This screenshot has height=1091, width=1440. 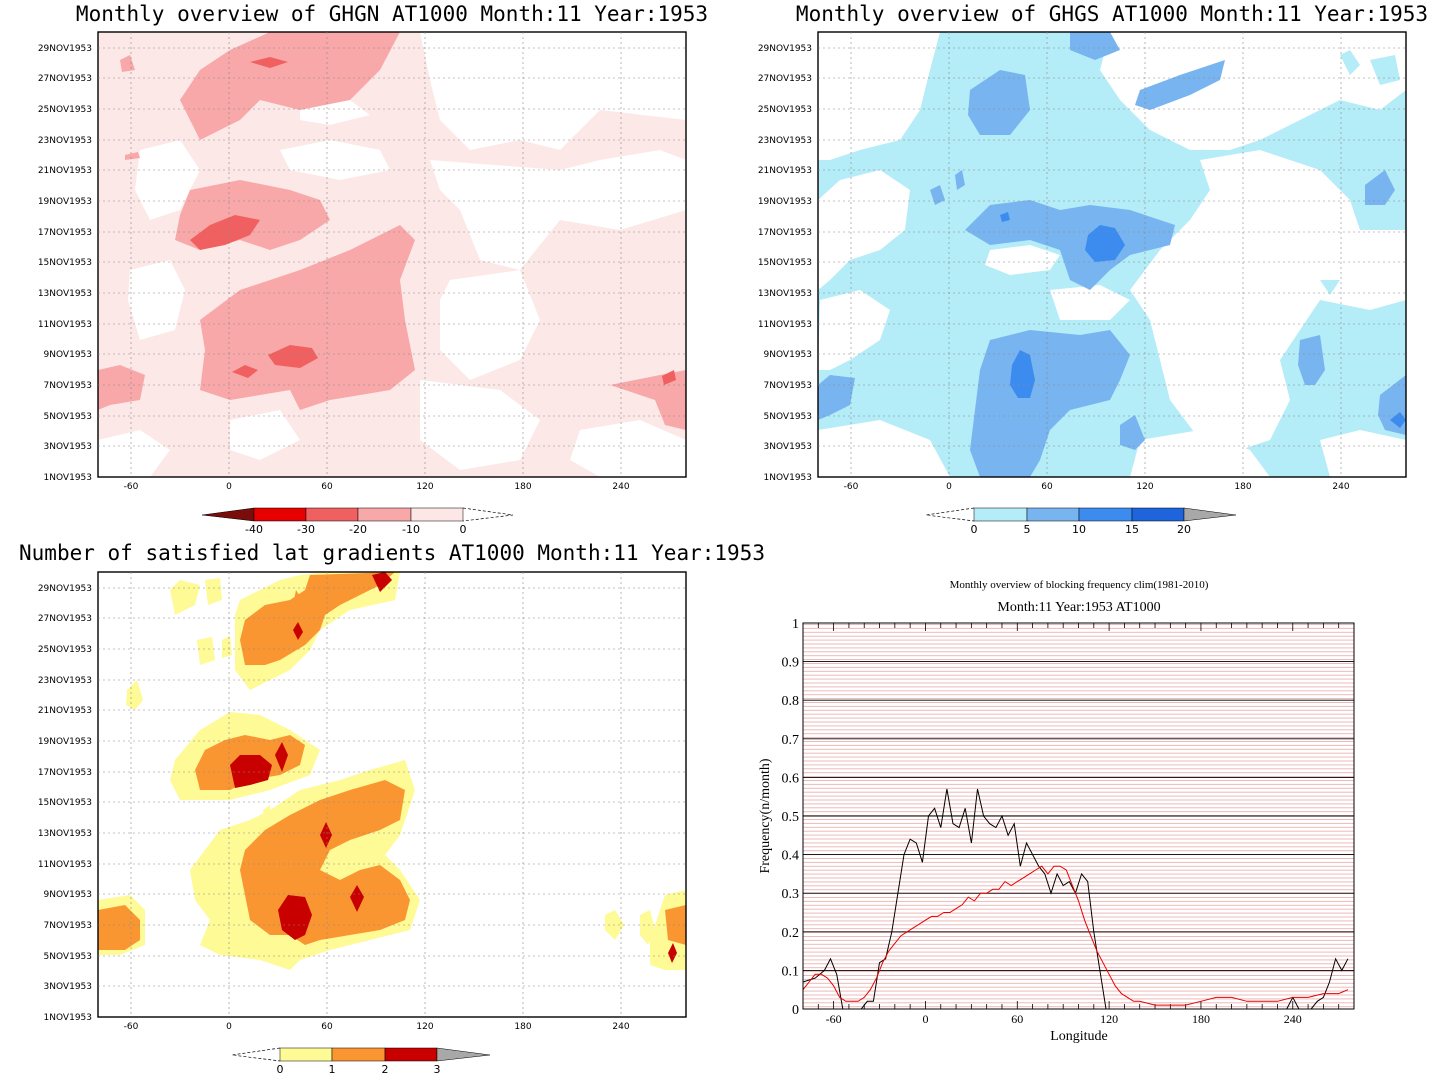 What do you see at coordinates (1109, 1019) in the screenshot?
I see `x-tick-label: 120` at bounding box center [1109, 1019].